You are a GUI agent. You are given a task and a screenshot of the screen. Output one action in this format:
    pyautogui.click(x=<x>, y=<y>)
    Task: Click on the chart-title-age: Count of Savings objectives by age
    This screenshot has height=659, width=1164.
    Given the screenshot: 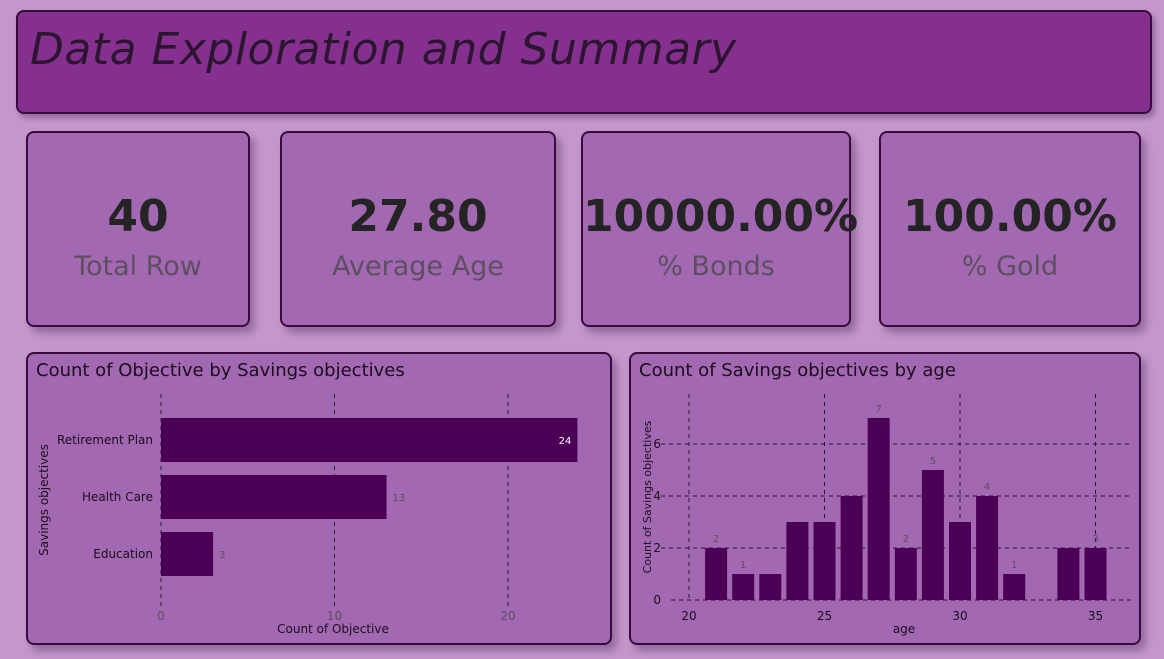 What is the action you would take?
    pyautogui.click(x=797, y=370)
    